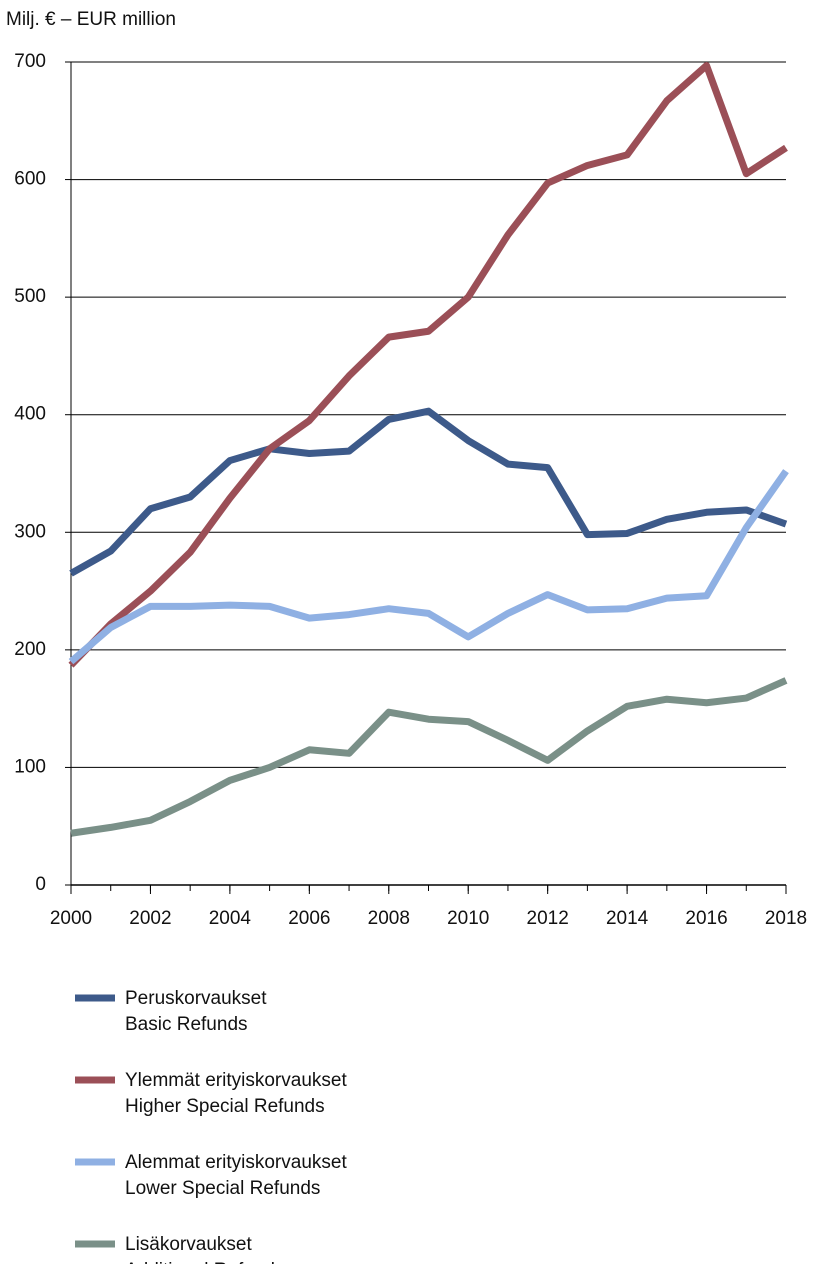  What do you see at coordinates (627, 918) in the screenshot?
I see `x-tick-label: 2014` at bounding box center [627, 918].